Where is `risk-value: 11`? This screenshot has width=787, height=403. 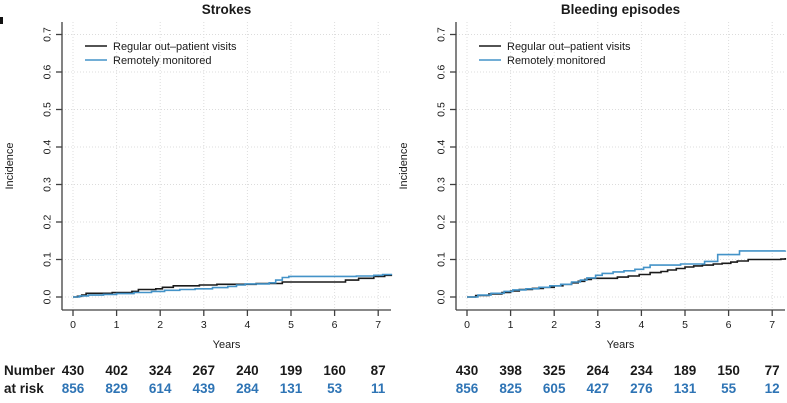
risk-value: 11 is located at coordinates (378, 388).